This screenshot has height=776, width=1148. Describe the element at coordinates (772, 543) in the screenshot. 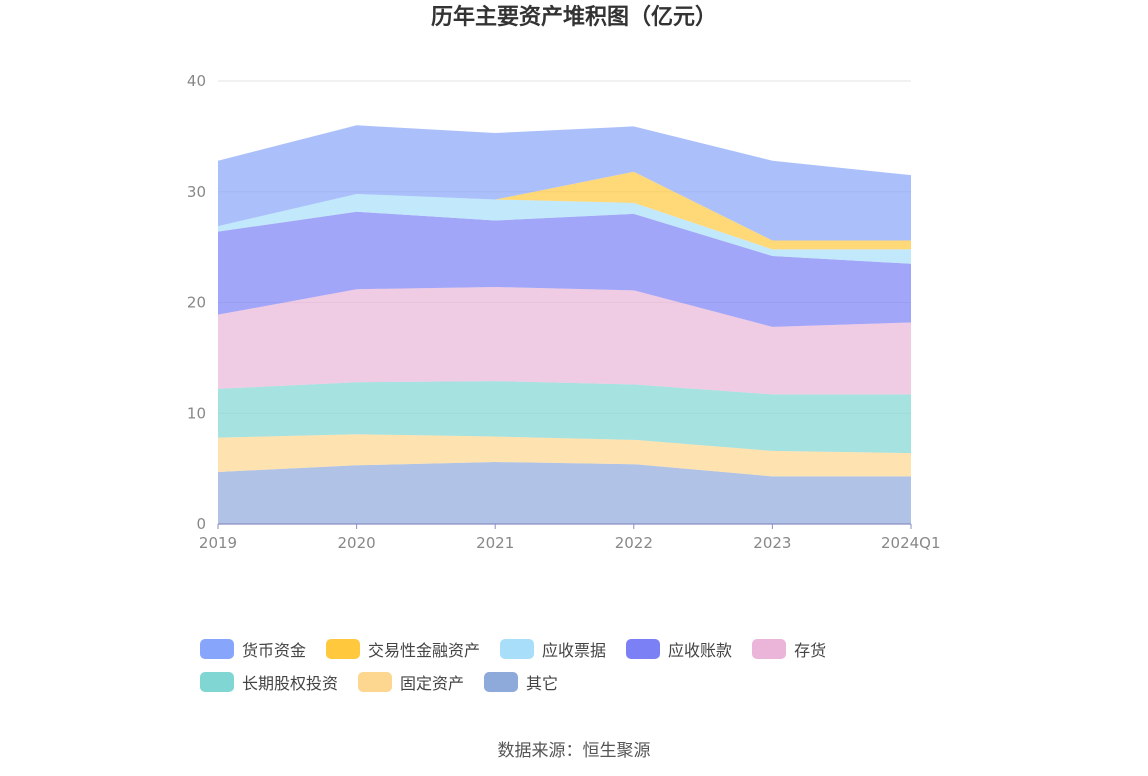

I see `x-tick-label: 2023` at that location.